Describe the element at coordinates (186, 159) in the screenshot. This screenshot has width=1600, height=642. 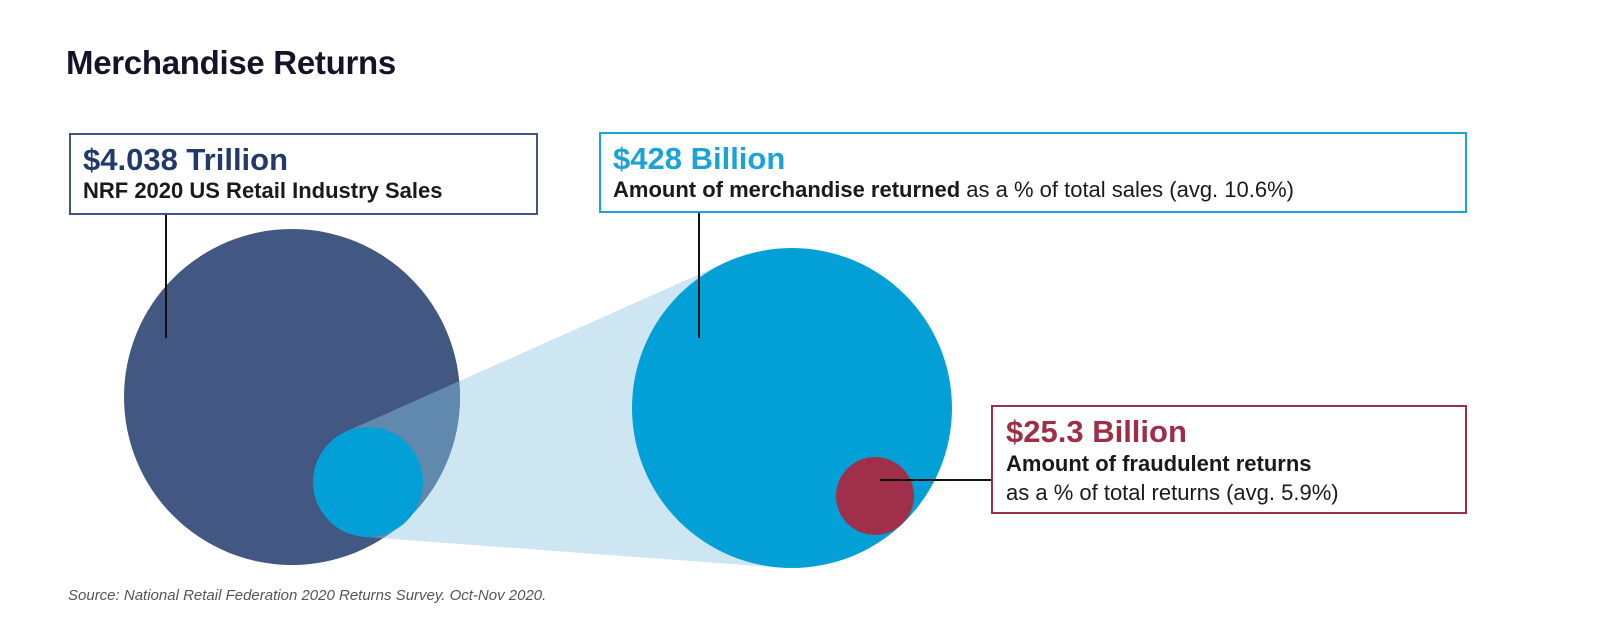
I see `amount-total-sales: $4.038 Trillion` at that location.